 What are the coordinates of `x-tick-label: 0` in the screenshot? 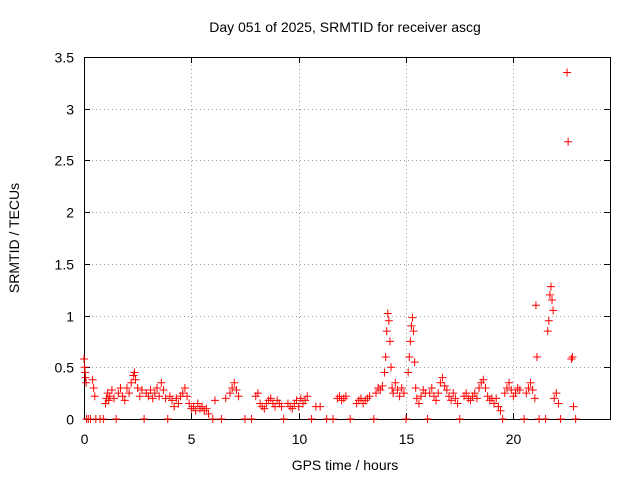 It's located at (85, 439).